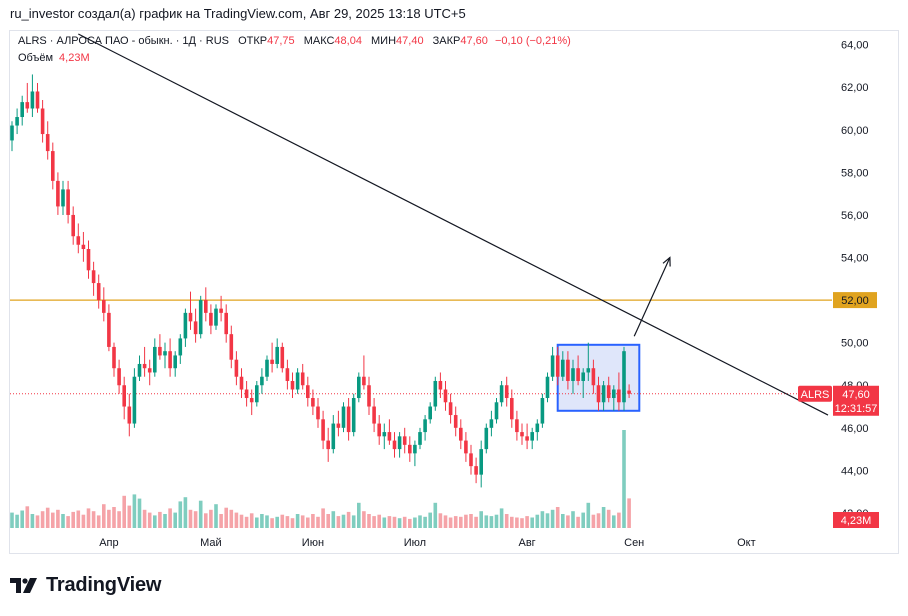  I want to click on legend-change-value: −0,10 (−0,21%), so click(532, 41).